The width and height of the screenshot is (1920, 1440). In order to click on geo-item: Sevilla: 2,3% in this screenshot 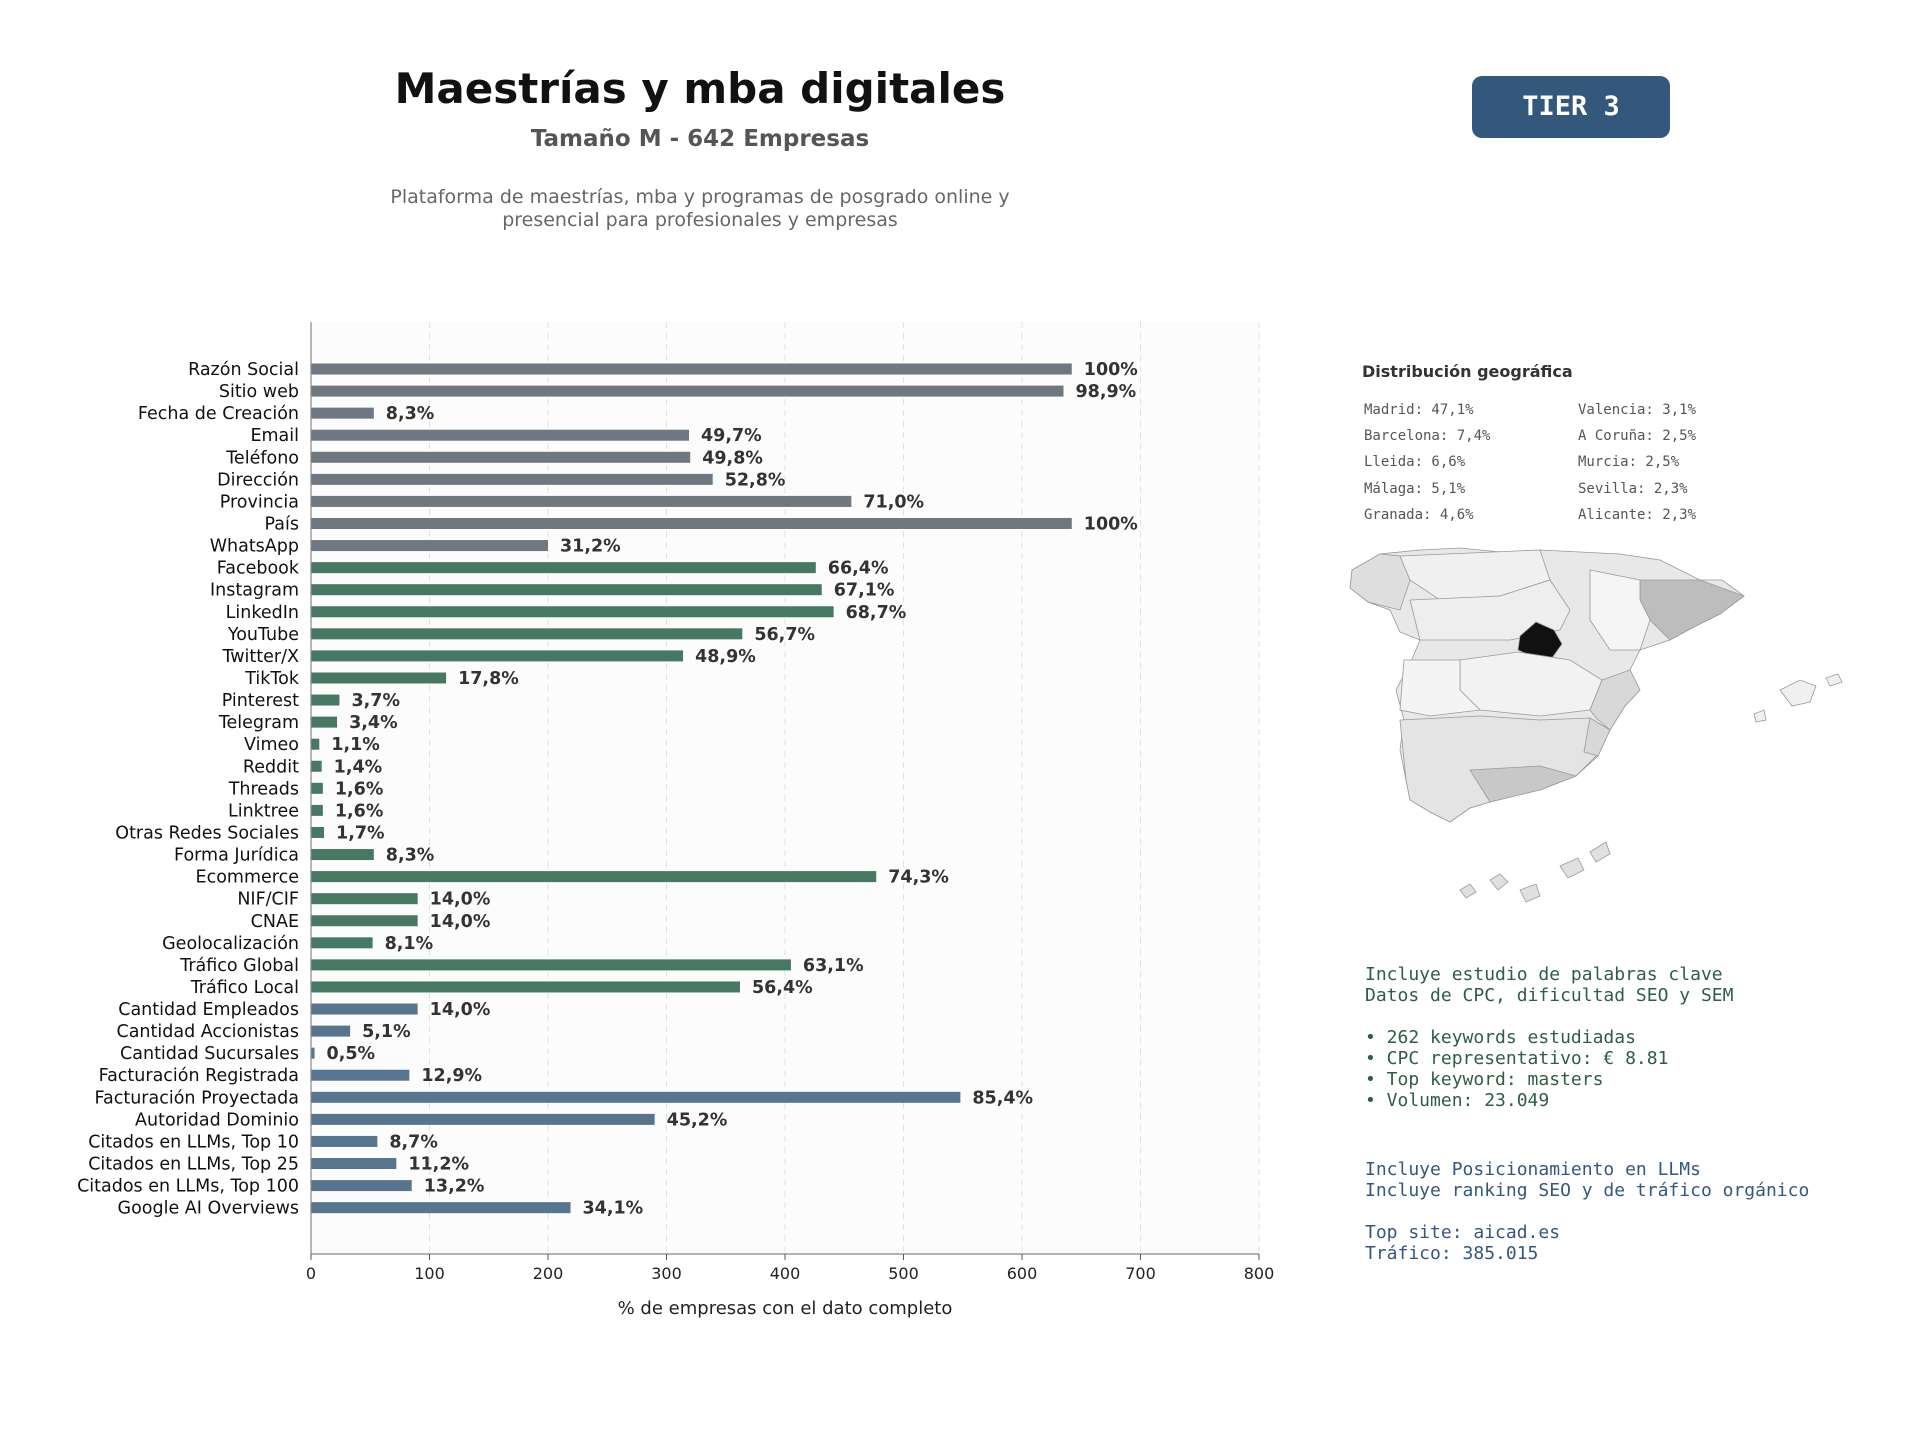, I will do `click(1633, 489)`.